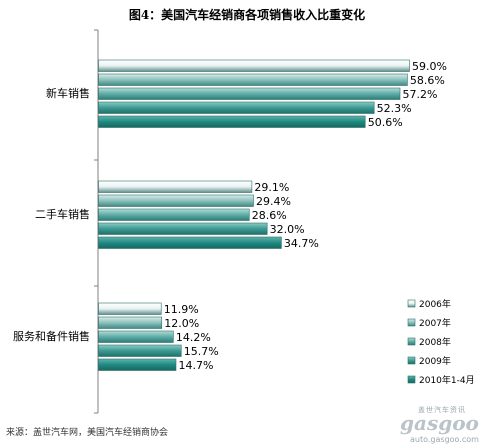 This screenshot has height=445, width=494. Describe the element at coordinates (181, 309) in the screenshot. I see `data-label-2-0: 11.9%` at that location.